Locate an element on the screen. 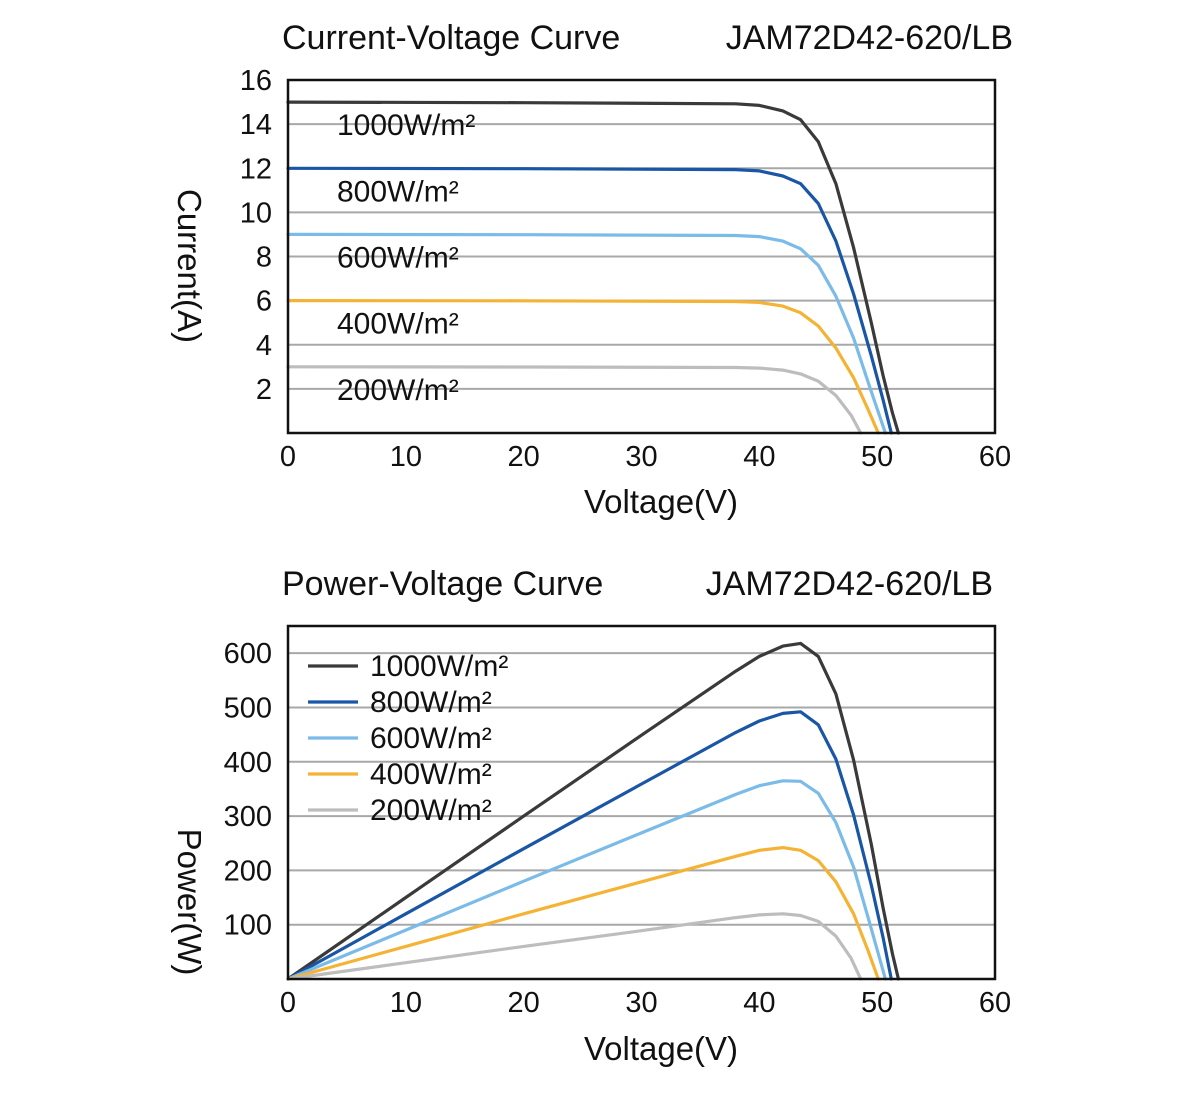 The image size is (1200, 1105). y-tick-label: 100 is located at coordinates (248, 926).